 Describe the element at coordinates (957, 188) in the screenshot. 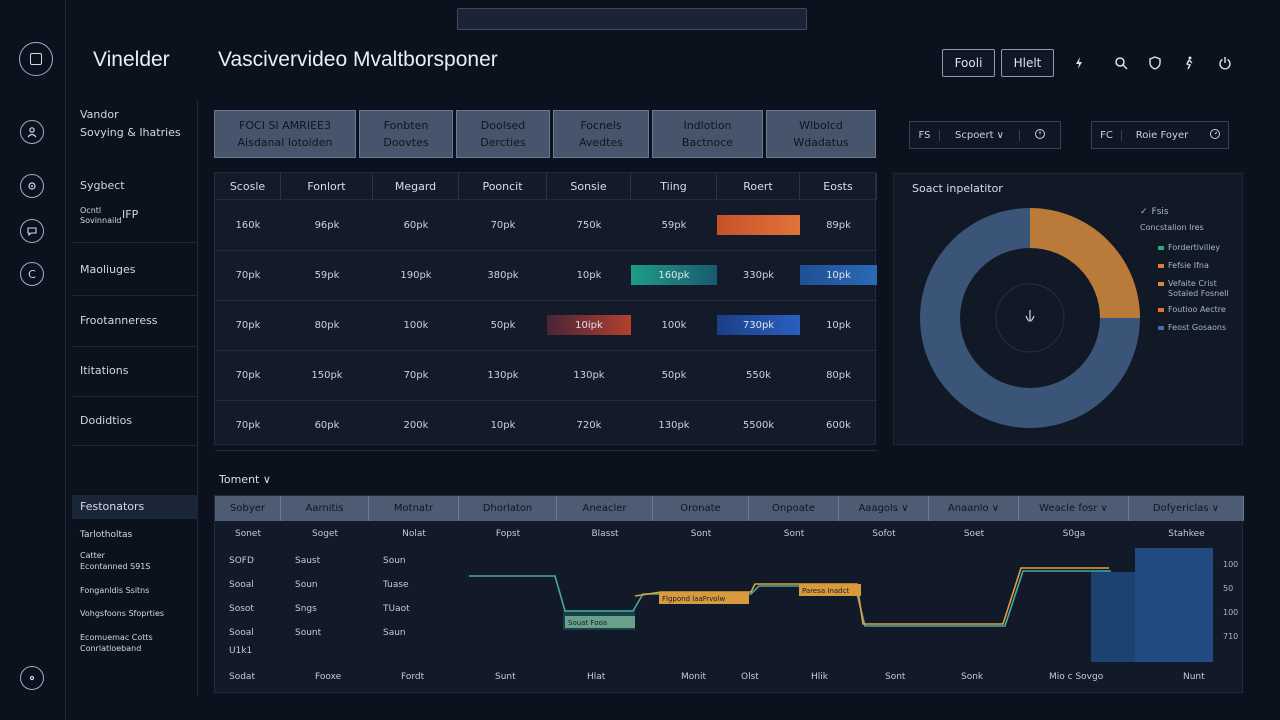

I see `donut-title: Soact inpelatitor` at that location.